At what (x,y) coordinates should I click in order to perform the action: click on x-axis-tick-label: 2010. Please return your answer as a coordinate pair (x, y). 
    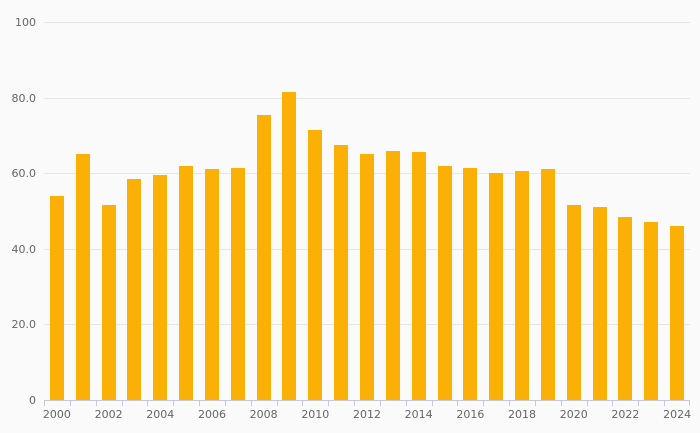
    Looking at the image, I should click on (315, 414).